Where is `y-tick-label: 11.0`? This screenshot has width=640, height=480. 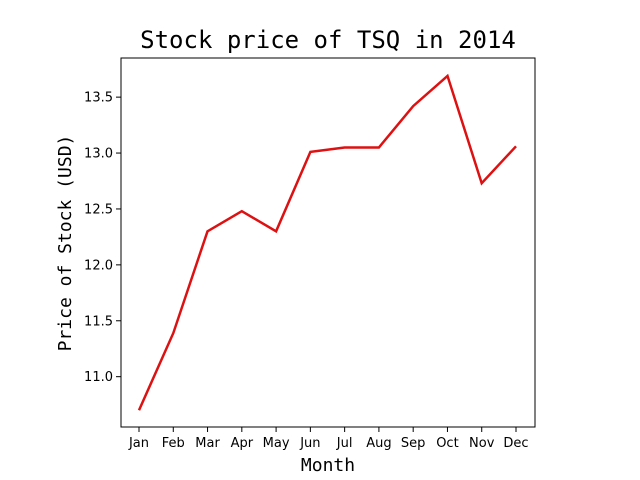
y-tick-label: 11.0 is located at coordinates (98, 377).